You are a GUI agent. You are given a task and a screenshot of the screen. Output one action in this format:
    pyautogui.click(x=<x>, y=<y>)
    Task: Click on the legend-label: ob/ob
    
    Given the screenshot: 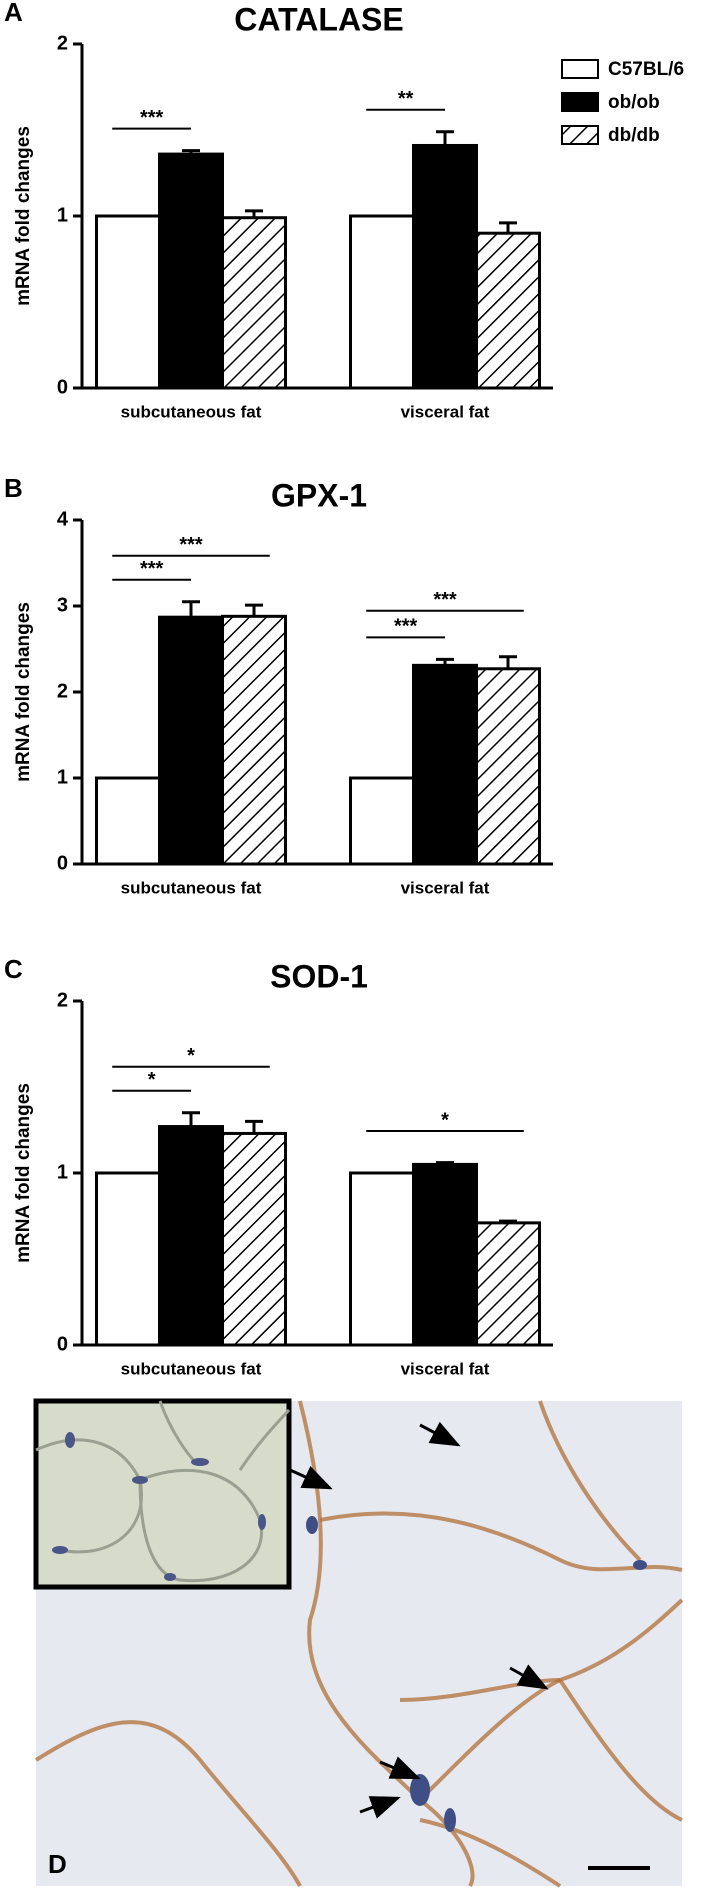 What is the action you would take?
    pyautogui.click(x=634, y=102)
    